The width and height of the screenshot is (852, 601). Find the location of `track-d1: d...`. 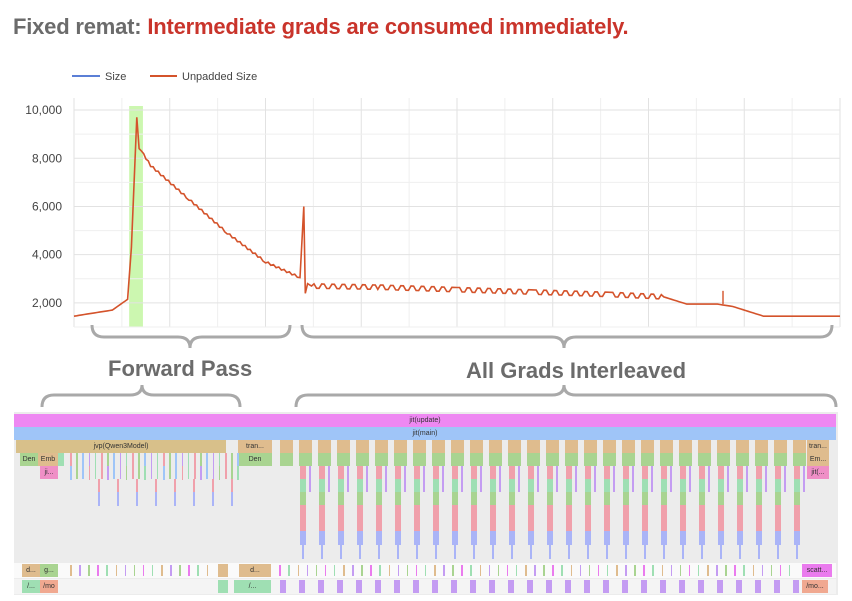

track-d1: d... is located at coordinates (31, 570).